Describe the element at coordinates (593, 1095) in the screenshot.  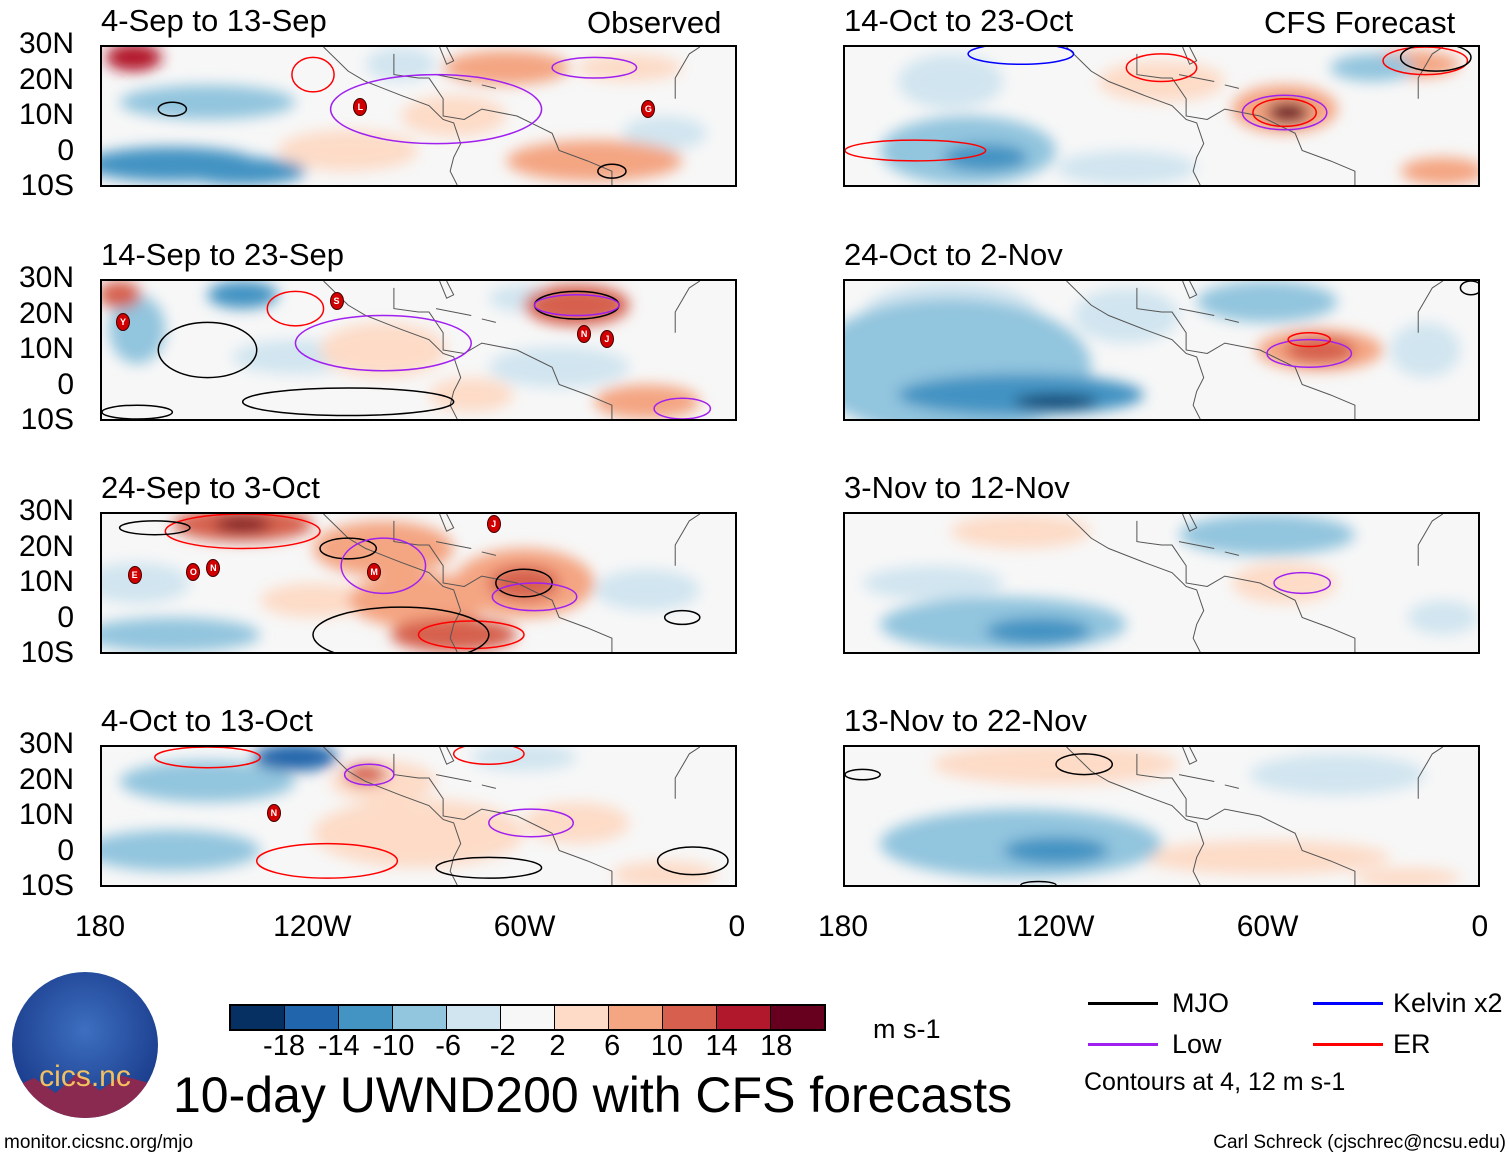
I see `main-title: 10-day UWND200 with CFS forecasts` at that location.